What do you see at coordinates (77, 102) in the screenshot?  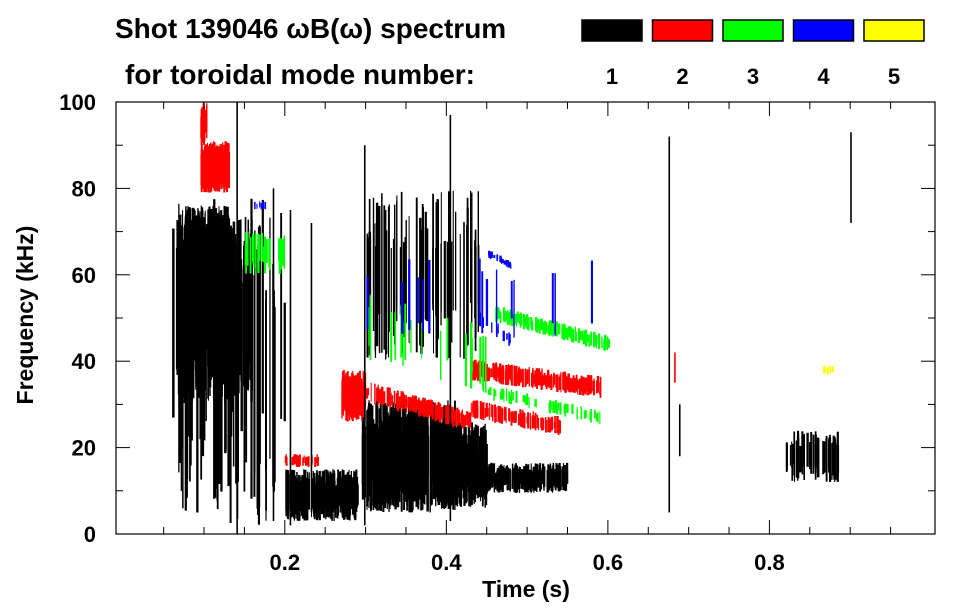 I see `y-tick-label: 100` at bounding box center [77, 102].